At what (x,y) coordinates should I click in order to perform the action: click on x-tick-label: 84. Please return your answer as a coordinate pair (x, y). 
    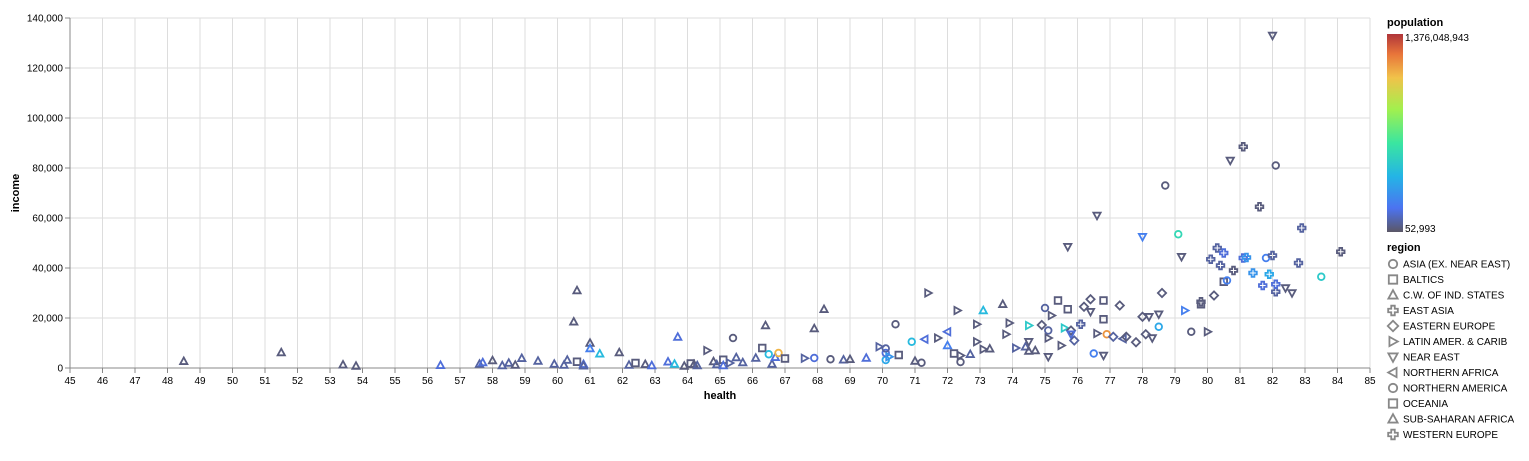
    Looking at the image, I should click on (1338, 381).